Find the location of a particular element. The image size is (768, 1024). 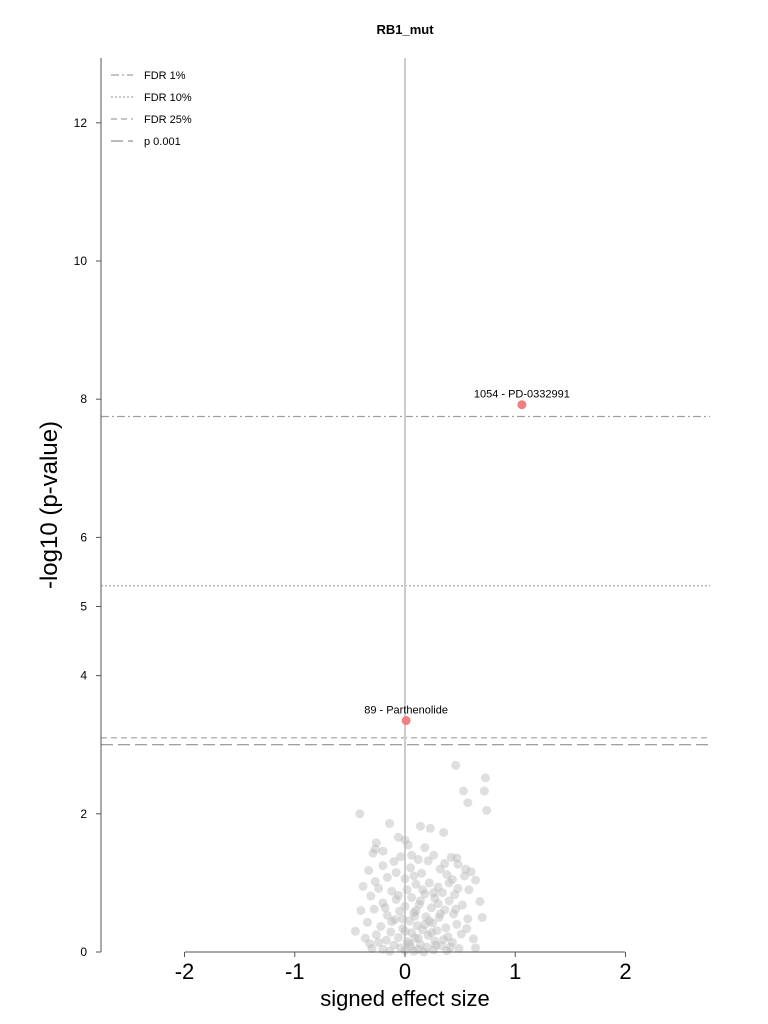

y-tick-label: 10 is located at coordinates (81, 261).